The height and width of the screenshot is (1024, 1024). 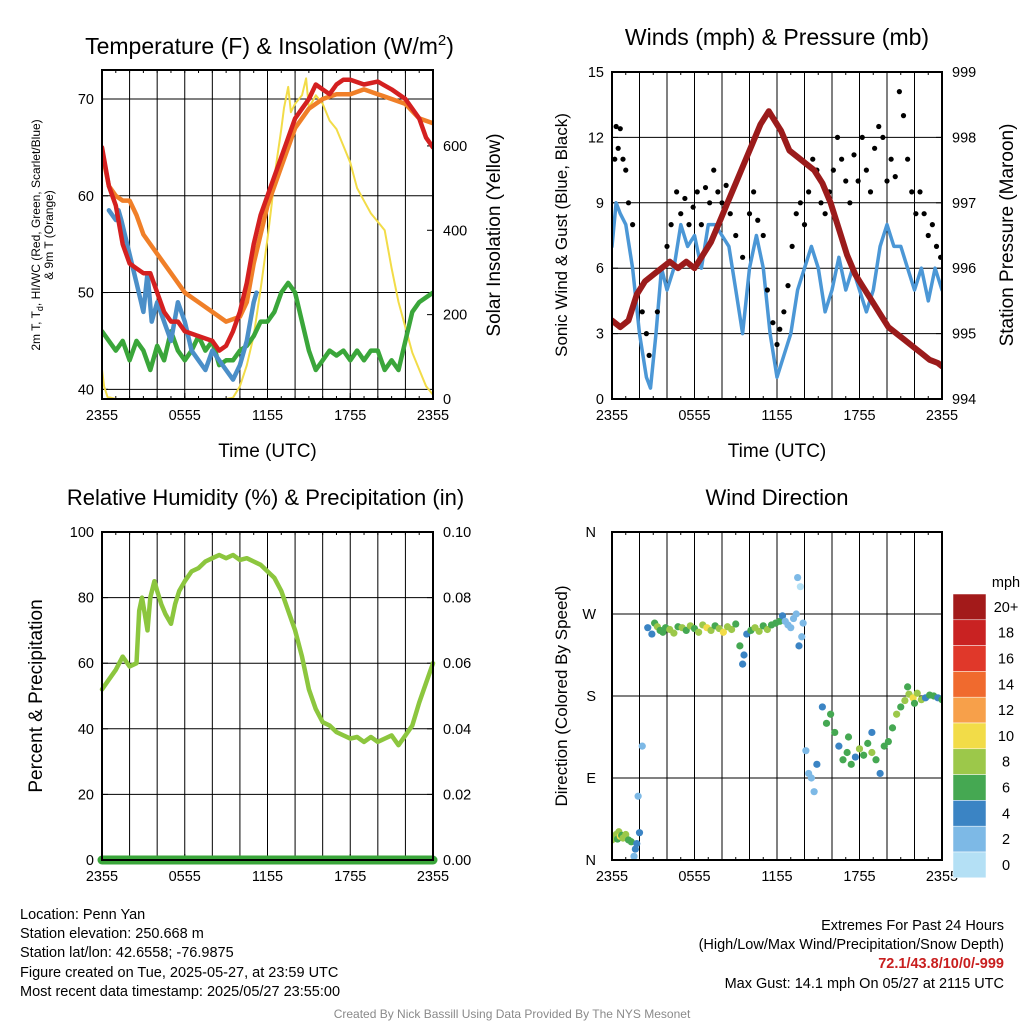 What do you see at coordinates (1006, 583) in the screenshot?
I see `colorbar-title: mph` at bounding box center [1006, 583].